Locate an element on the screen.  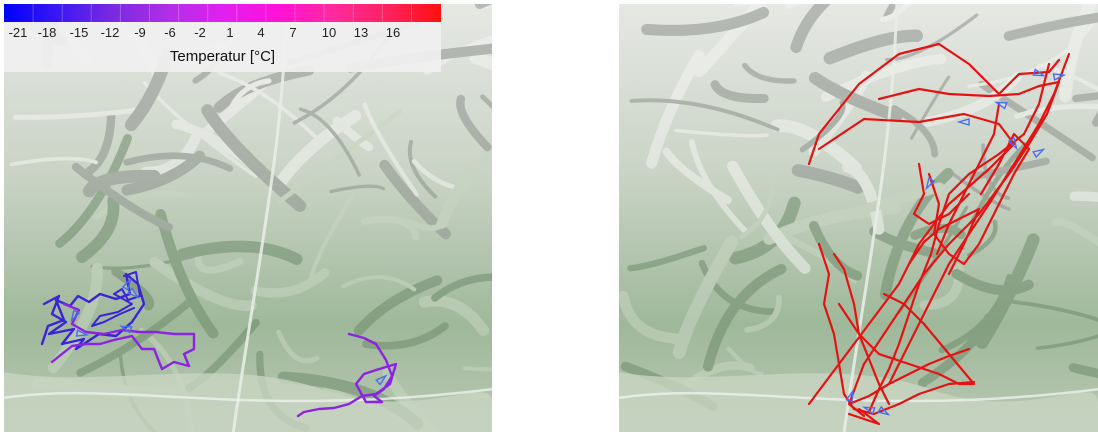
legend-tick-label: -6 is located at coordinates (170, 32).